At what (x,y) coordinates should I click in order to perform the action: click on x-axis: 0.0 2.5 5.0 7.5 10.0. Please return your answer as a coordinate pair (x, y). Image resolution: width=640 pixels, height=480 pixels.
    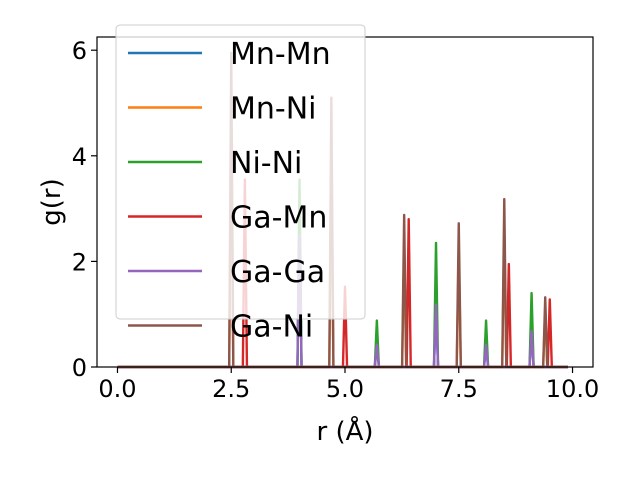
    Looking at the image, I should click on (348, 385).